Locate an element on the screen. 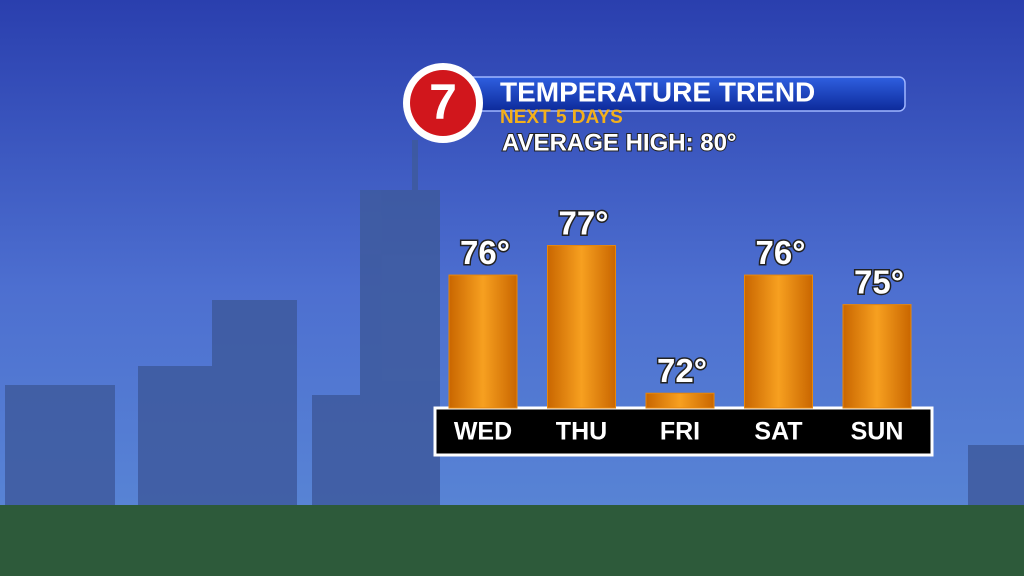 The width and height of the screenshot is (1024, 576). logo is located at coordinates (443, 103).